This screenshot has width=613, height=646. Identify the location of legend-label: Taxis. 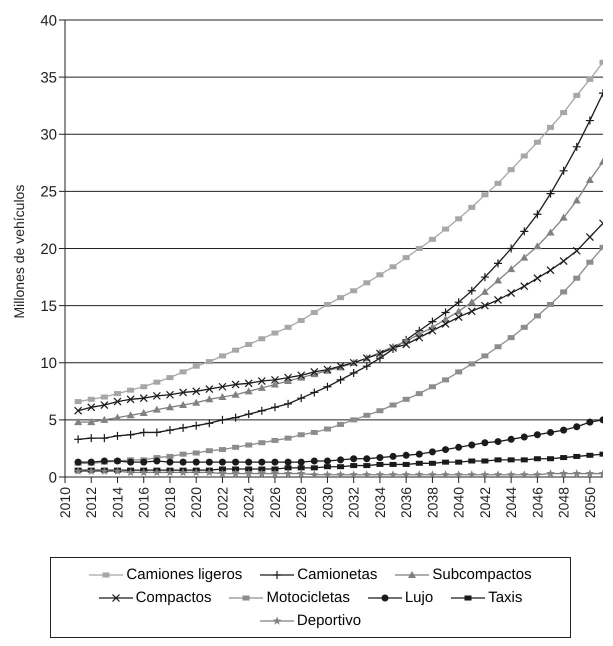
(504, 597).